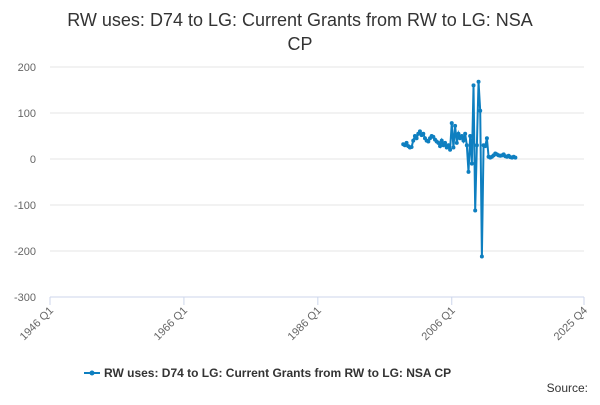 Image resolution: width=600 pixels, height=405 pixels. I want to click on y-tick-label: 0, so click(33, 160).